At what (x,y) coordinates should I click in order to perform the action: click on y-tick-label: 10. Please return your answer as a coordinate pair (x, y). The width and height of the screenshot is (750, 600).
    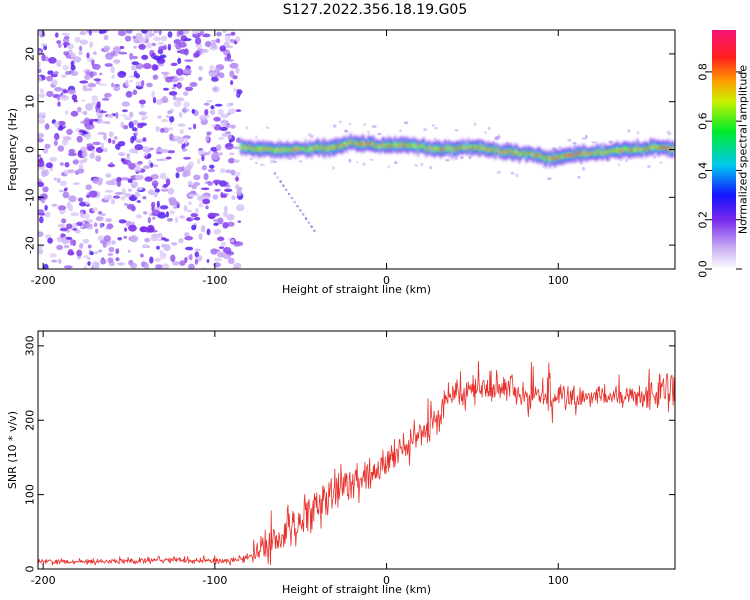
    Looking at the image, I should click on (30, 102).